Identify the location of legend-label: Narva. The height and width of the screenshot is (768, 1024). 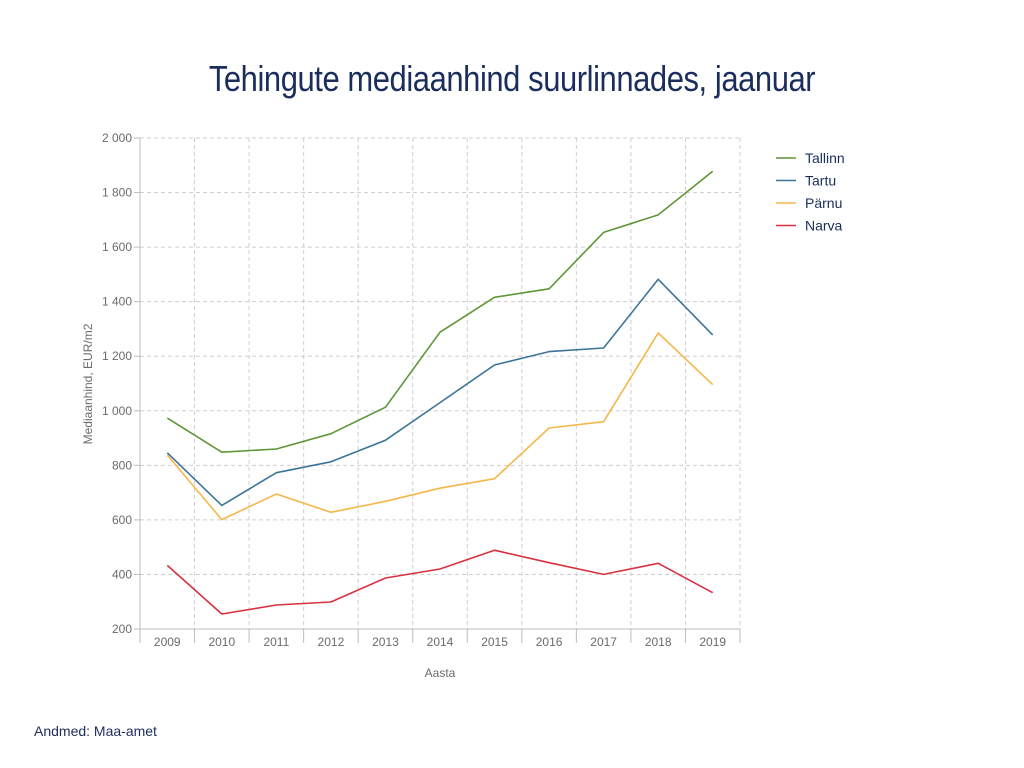
(824, 226).